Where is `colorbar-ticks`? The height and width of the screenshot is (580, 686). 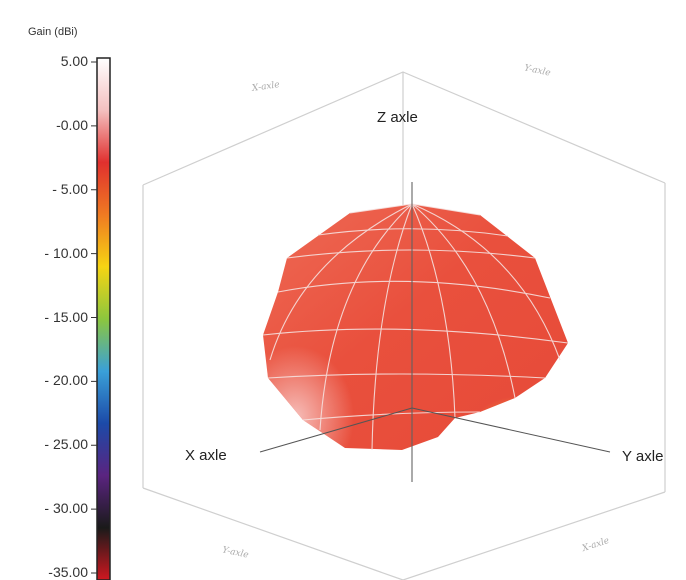
colorbar-ticks is located at coordinates (94, 317).